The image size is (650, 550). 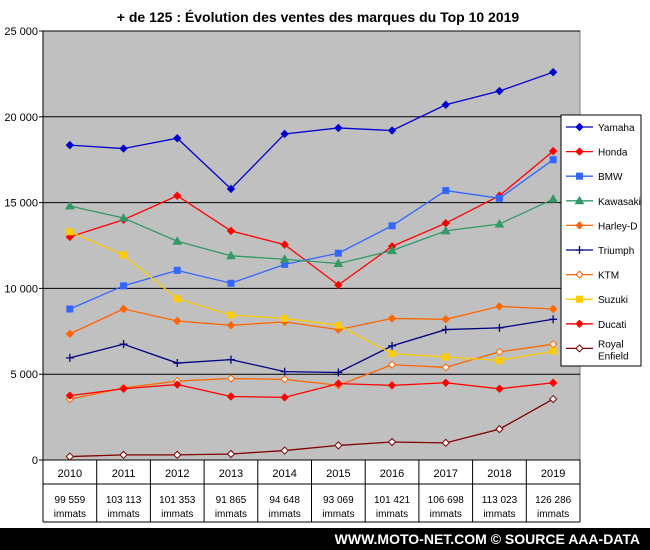 What do you see at coordinates (35, 461) in the screenshot?
I see `y-tick-label: 0` at bounding box center [35, 461].